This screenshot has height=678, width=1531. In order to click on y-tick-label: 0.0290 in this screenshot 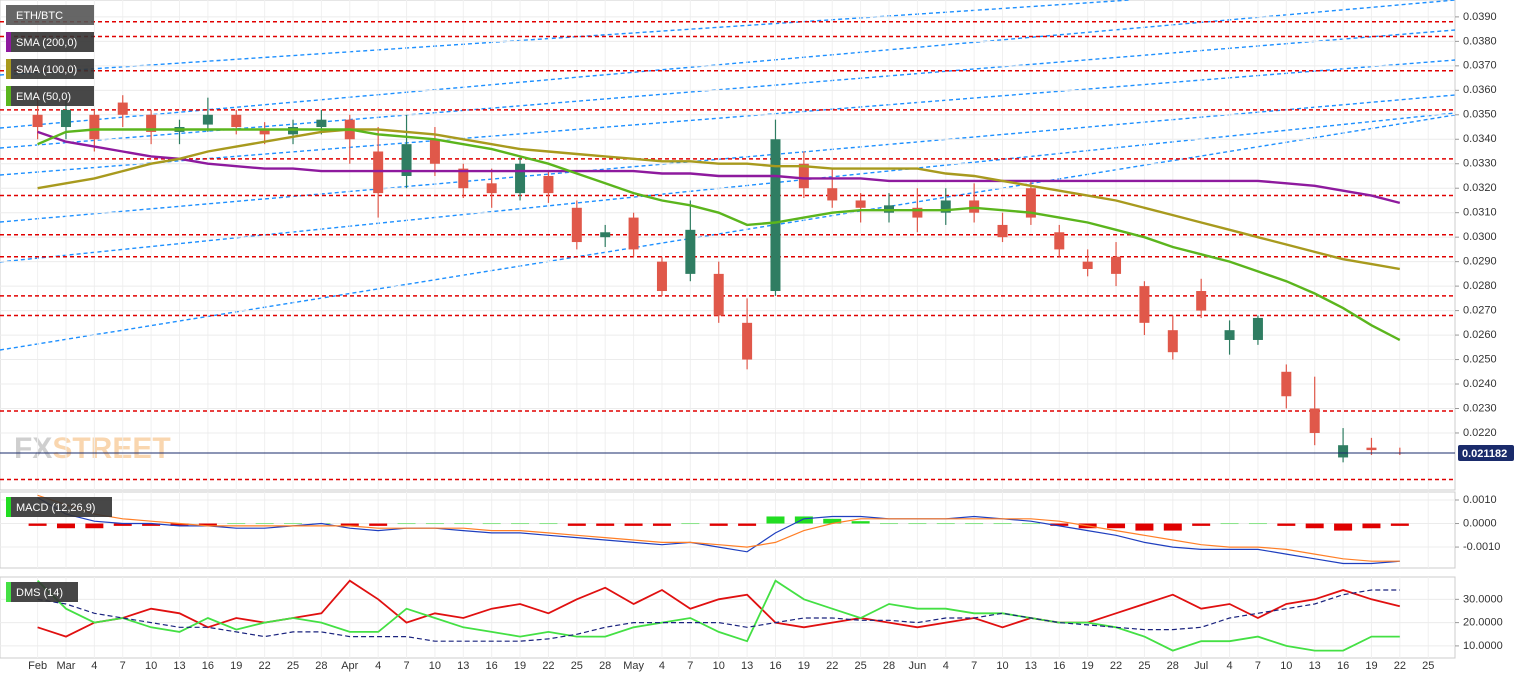, I will do `click(1480, 262)`.